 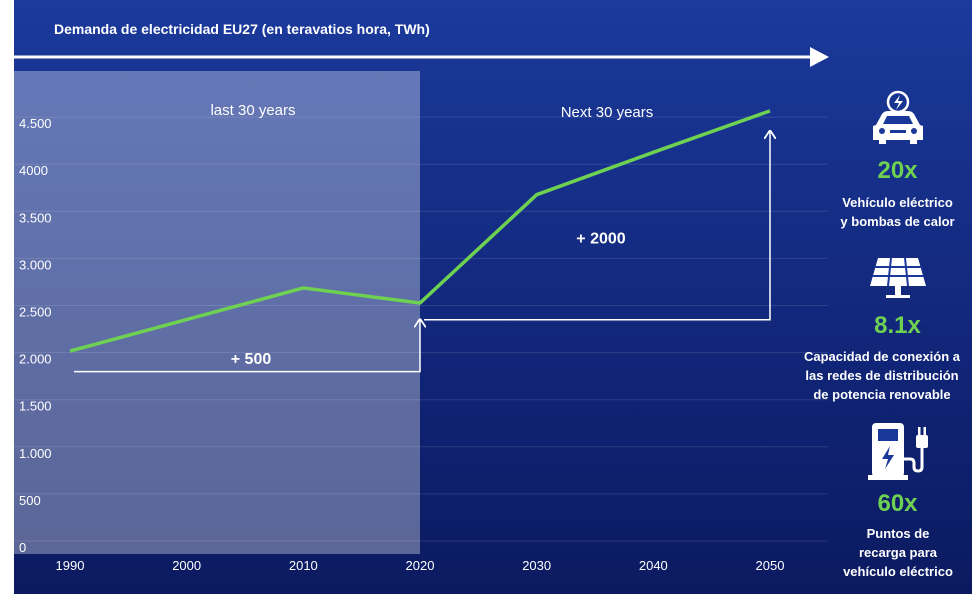 I want to click on stat-label-line: de potencia renovable, so click(x=882, y=394).